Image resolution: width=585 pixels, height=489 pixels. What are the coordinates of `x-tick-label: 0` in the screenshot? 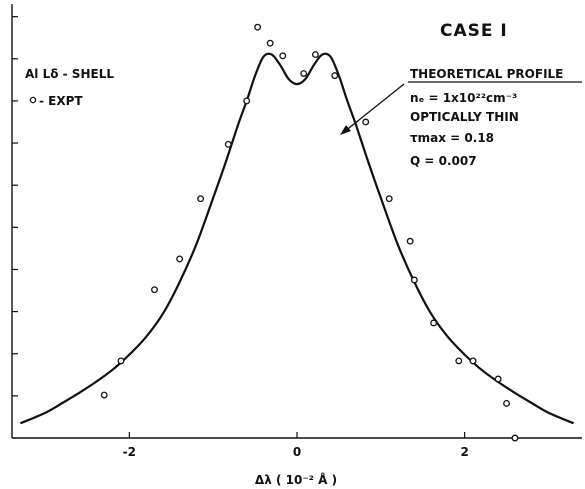 It's located at (297, 452).